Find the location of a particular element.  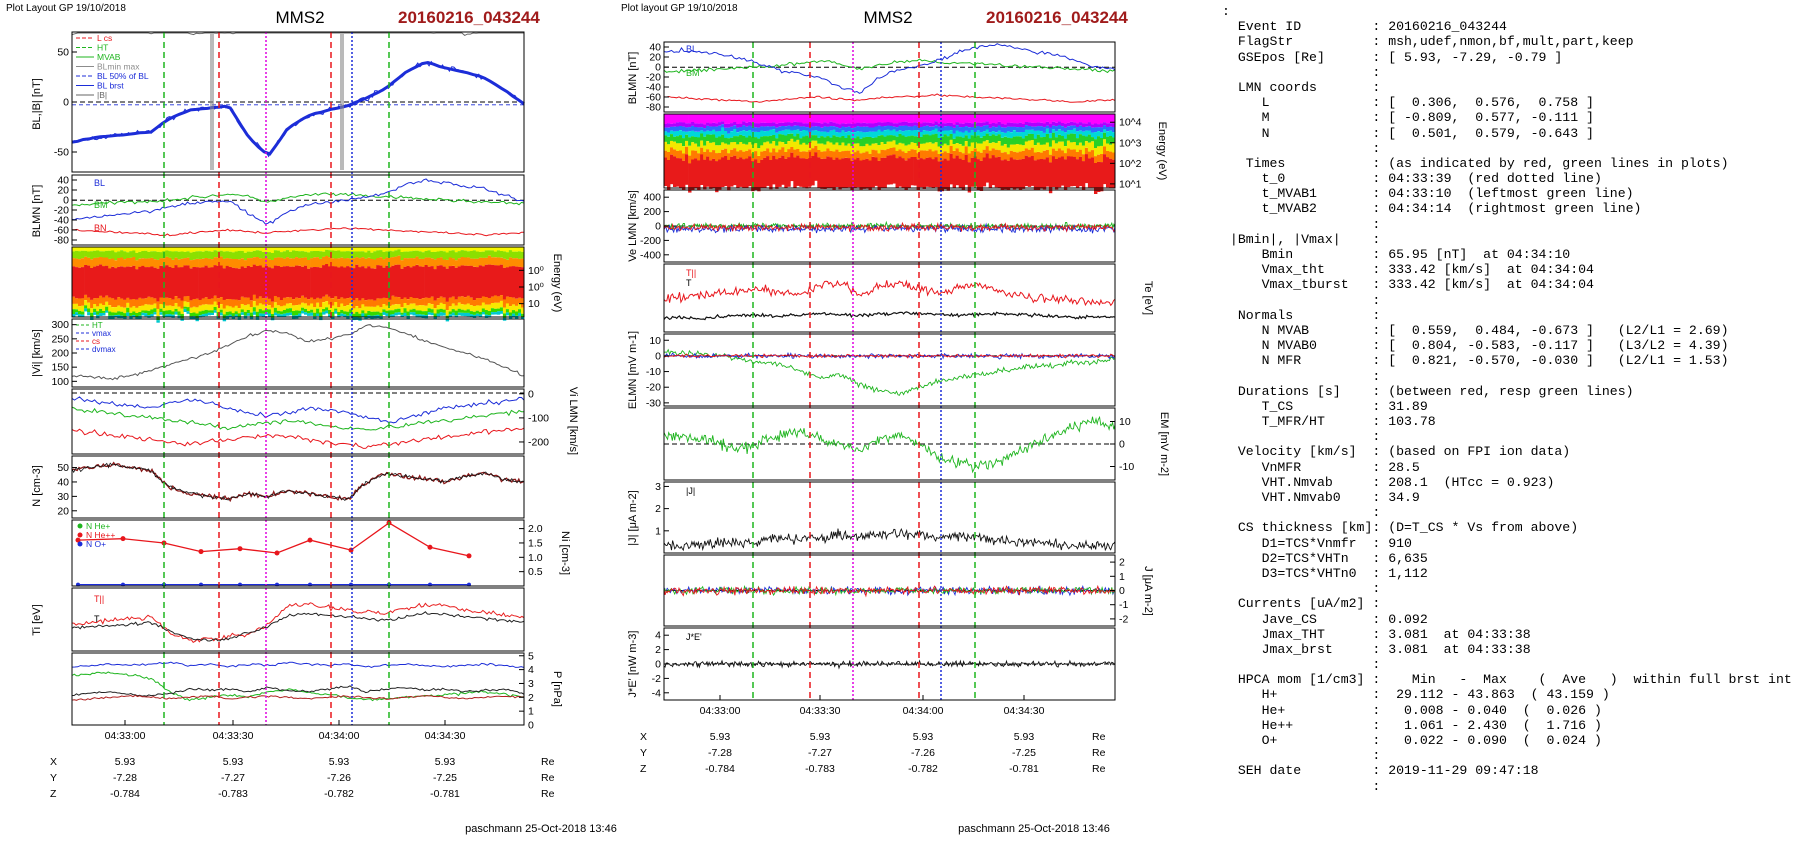

y-tick-label: 1.0 is located at coordinates (535, 558).